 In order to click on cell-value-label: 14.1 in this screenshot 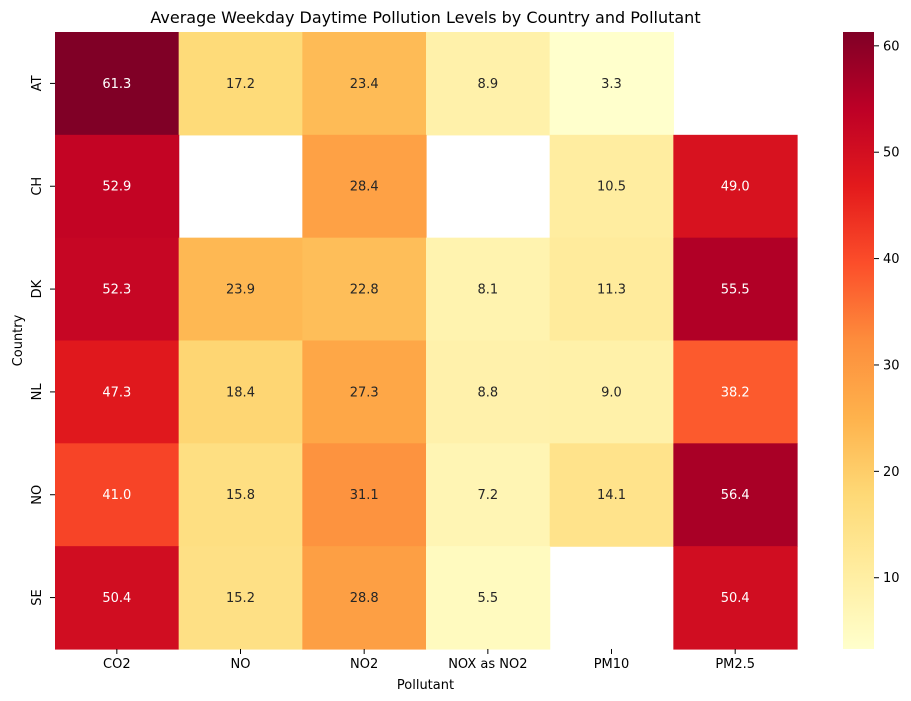, I will do `click(611, 495)`.